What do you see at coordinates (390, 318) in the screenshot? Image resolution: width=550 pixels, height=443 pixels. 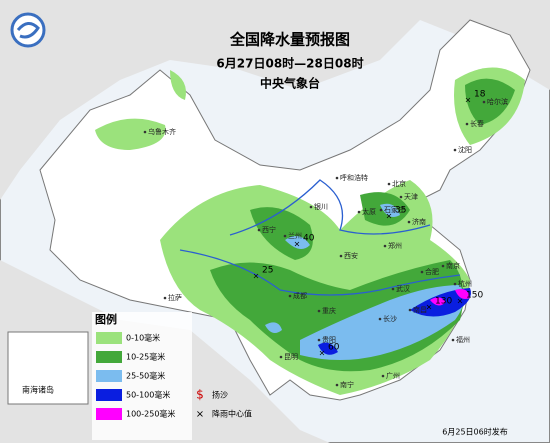 I see `city-label: 长沙` at bounding box center [390, 318].